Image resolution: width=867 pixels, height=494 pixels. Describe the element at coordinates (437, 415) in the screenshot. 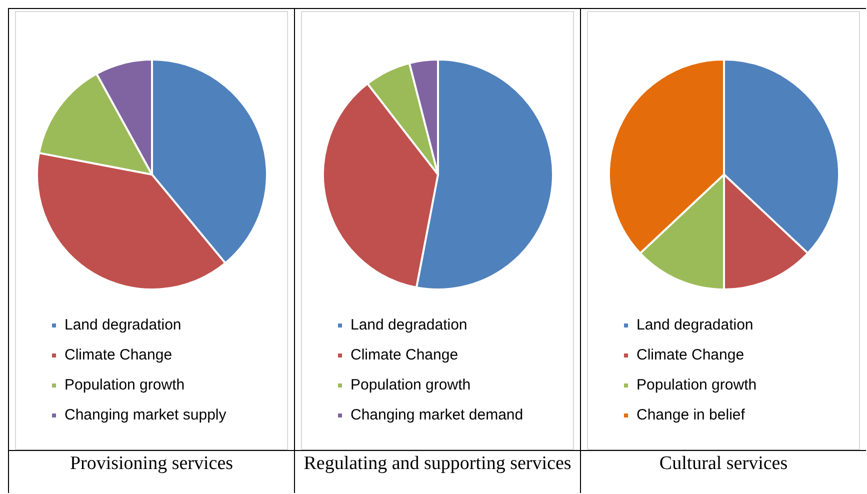

I see `legend-label: Changing market demand` at that location.